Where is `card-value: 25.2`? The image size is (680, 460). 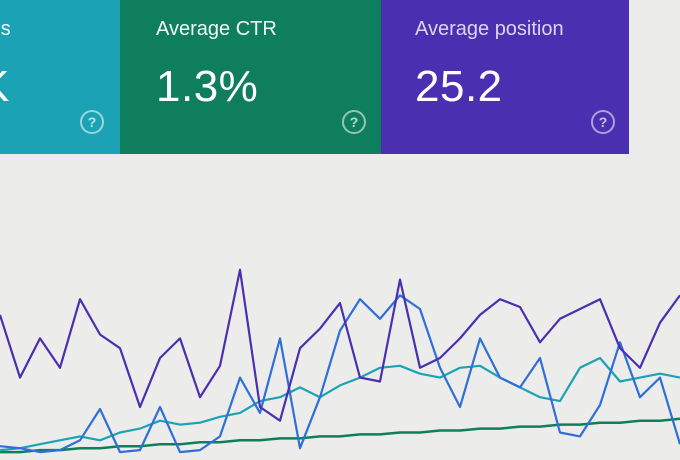 card-value: 25.2 is located at coordinates (459, 86).